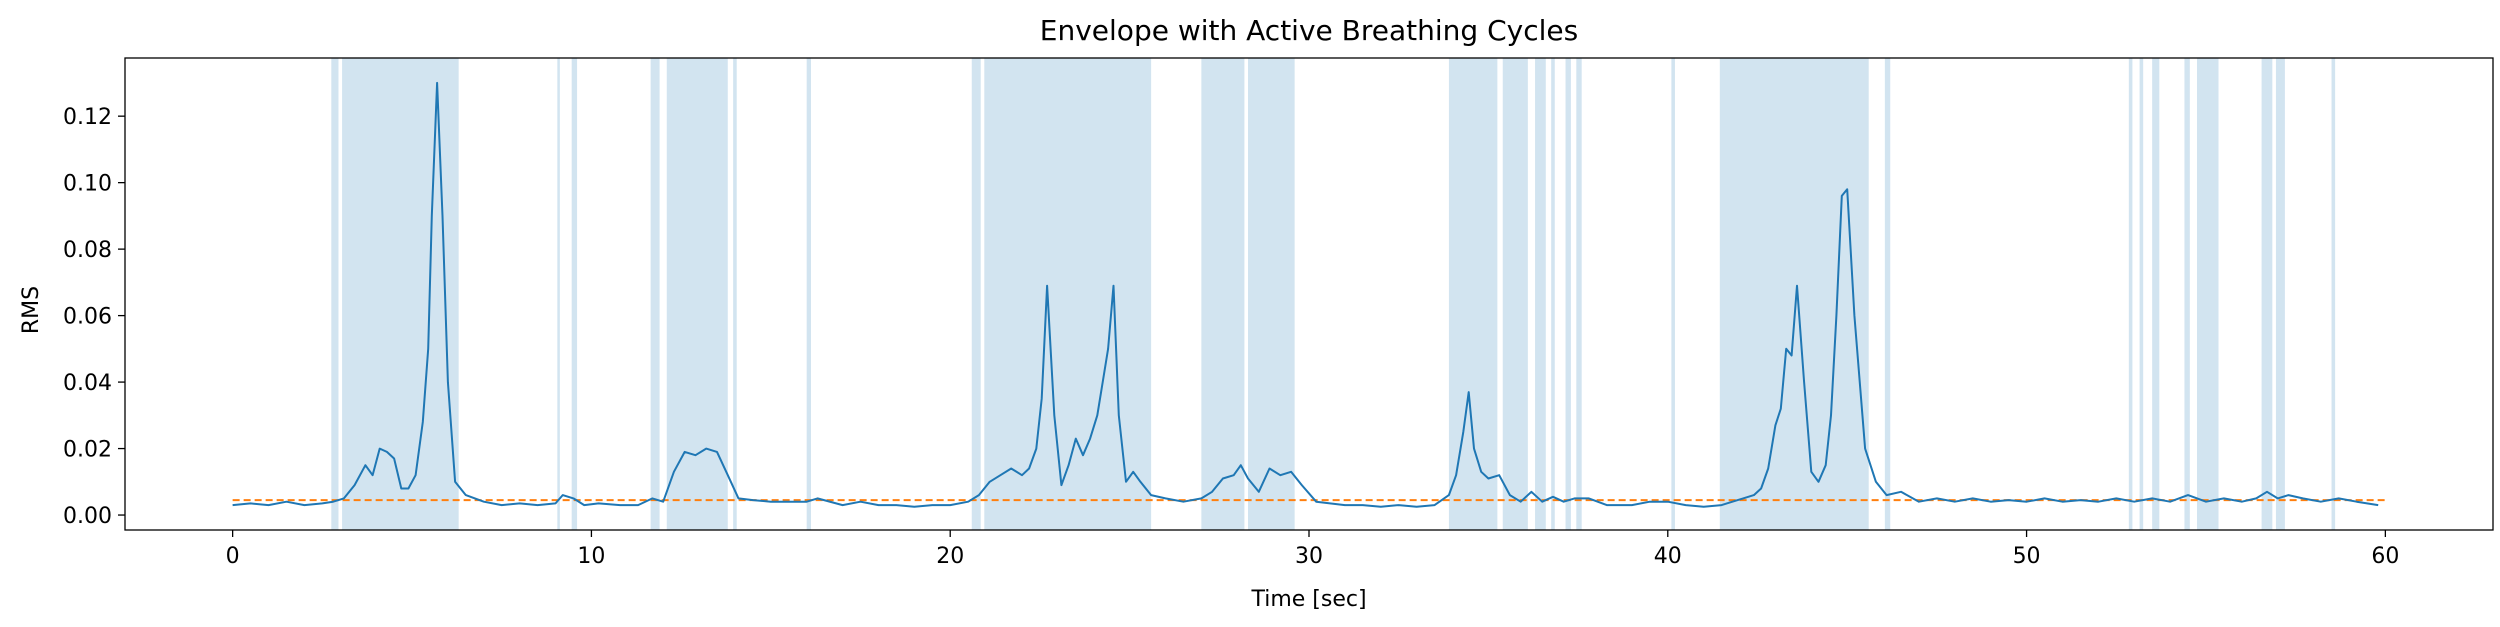  I want to click on x-tick-label-5: 50, so click(2027, 556).